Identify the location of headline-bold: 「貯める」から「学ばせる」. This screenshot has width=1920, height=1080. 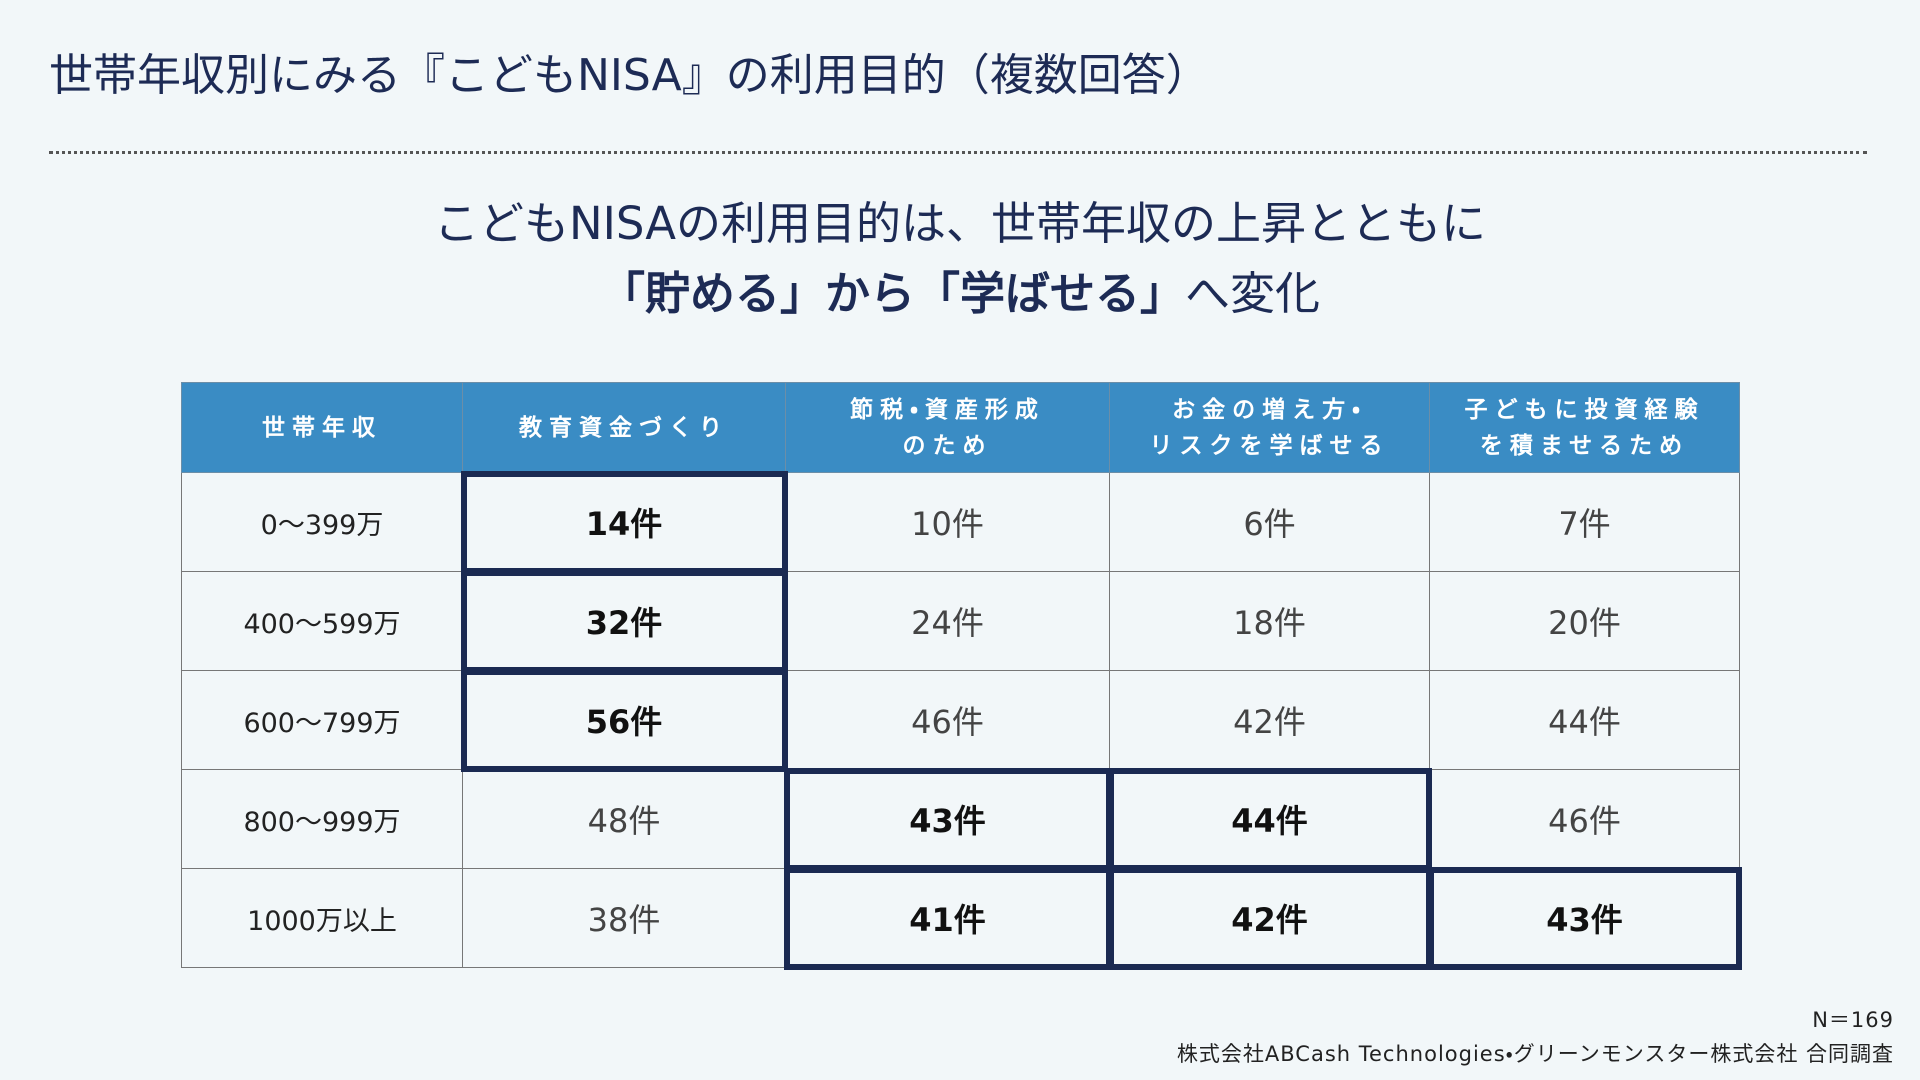
(892, 293).